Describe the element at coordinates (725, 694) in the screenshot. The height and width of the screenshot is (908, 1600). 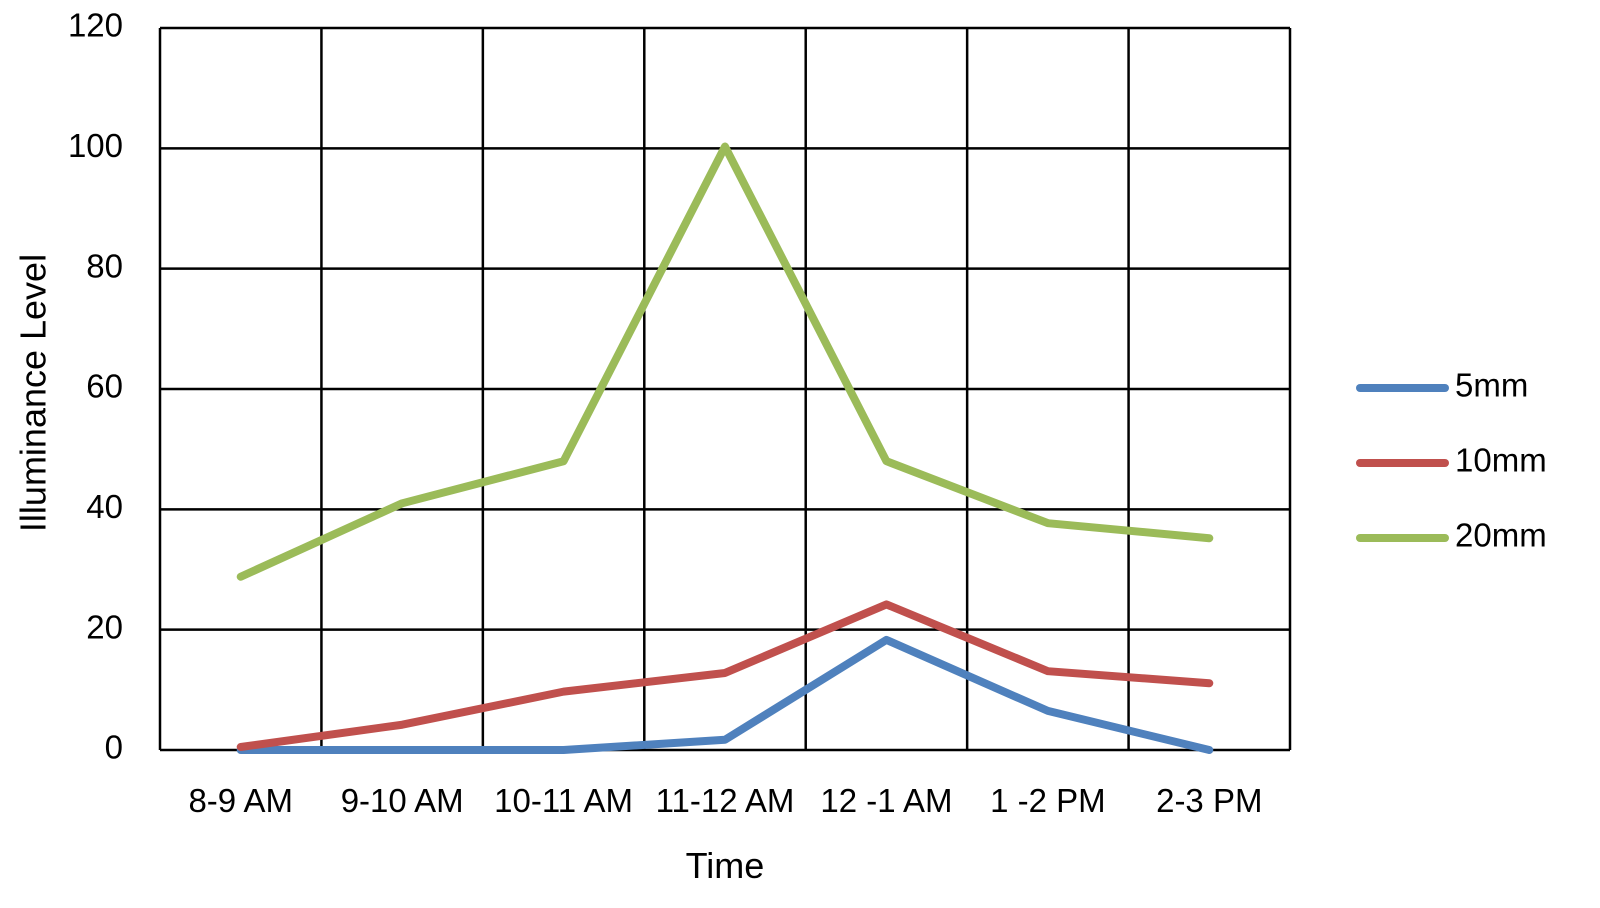
I see `series-line-5mm` at that location.